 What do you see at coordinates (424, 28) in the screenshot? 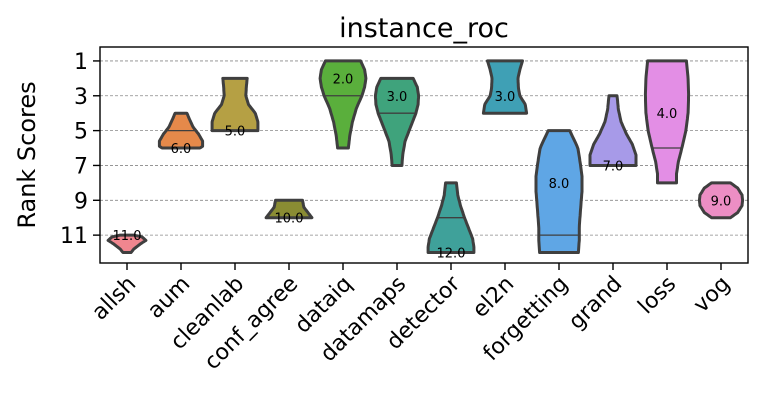
I see `chart-title: instance_roc` at bounding box center [424, 28].